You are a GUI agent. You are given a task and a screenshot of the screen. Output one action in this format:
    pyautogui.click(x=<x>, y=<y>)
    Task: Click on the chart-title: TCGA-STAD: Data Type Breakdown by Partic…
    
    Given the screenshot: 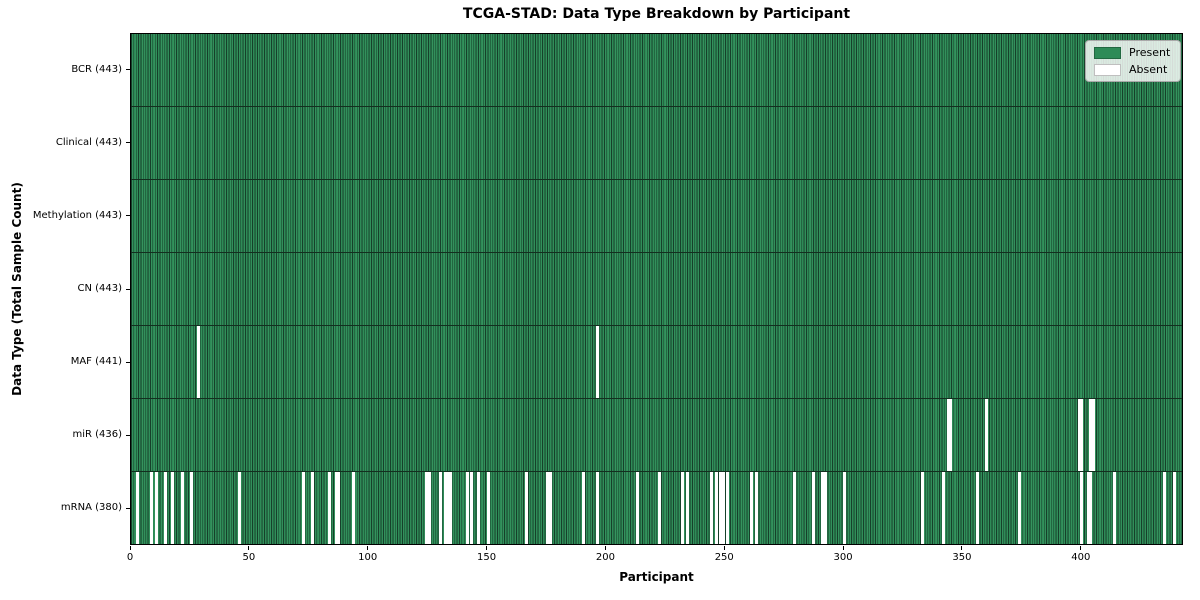 What is the action you would take?
    pyautogui.click(x=656, y=14)
    